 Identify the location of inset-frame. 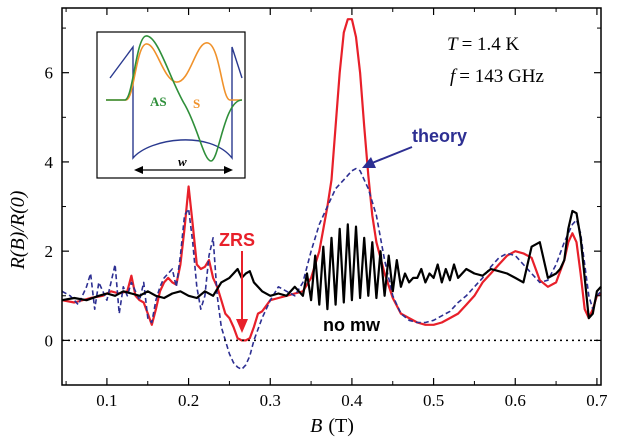
(171, 105).